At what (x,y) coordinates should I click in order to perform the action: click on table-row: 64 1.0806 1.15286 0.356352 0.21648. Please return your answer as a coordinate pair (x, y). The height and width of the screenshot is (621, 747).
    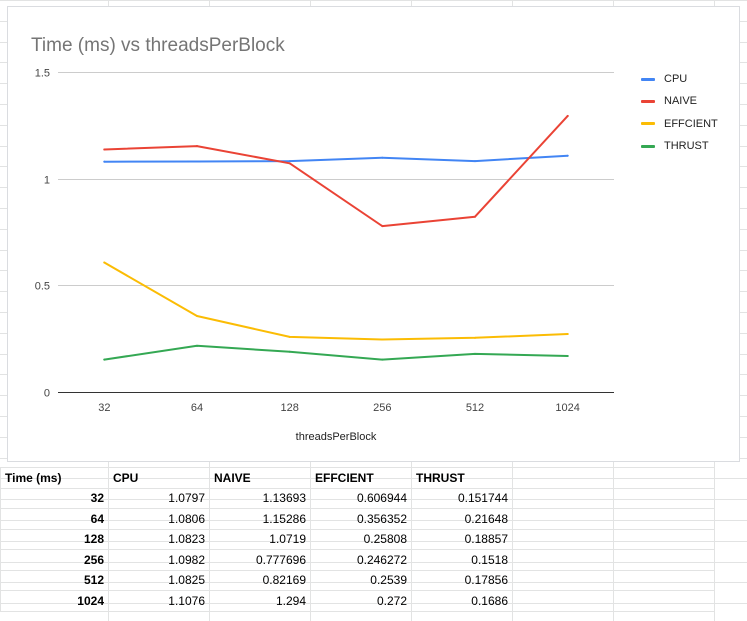
    Looking at the image, I should click on (357, 519).